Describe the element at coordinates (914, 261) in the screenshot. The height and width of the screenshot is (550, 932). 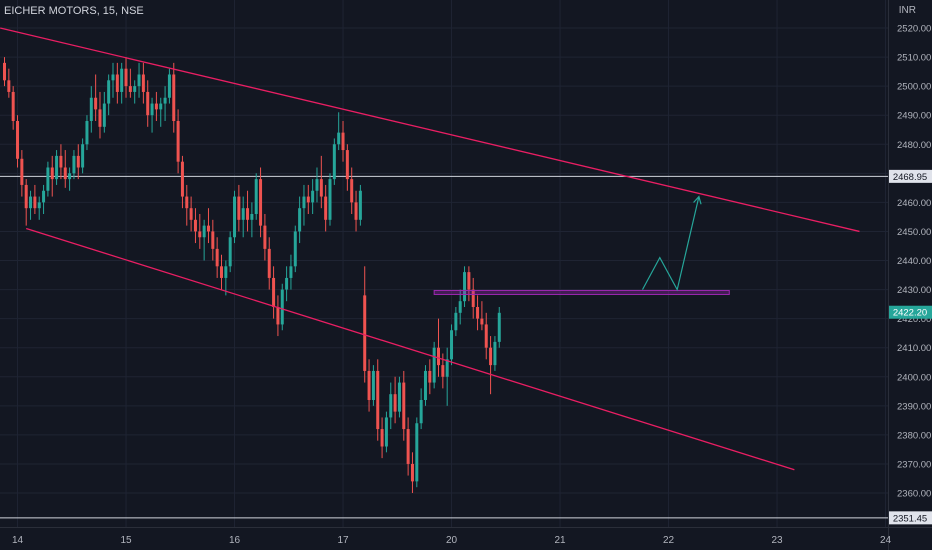
I see `y-tick-label: 2440.00` at that location.